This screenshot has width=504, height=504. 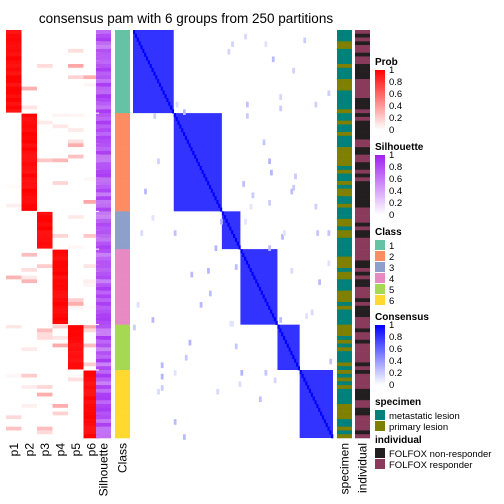 I want to click on legend-item-label: FOLFOX responder, so click(x=430, y=465).